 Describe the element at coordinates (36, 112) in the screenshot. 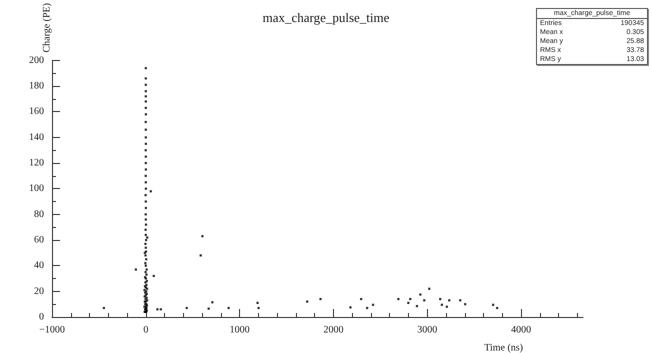

I see `y-tick-label: 160` at that location.